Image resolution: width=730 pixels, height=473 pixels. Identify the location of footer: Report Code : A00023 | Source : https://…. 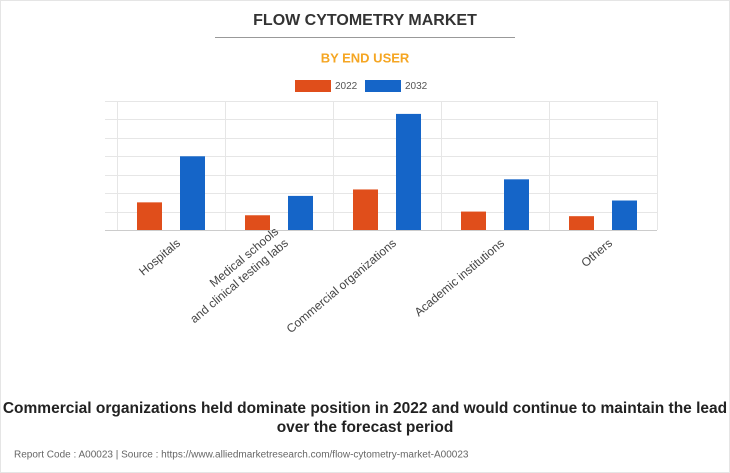
(241, 455).